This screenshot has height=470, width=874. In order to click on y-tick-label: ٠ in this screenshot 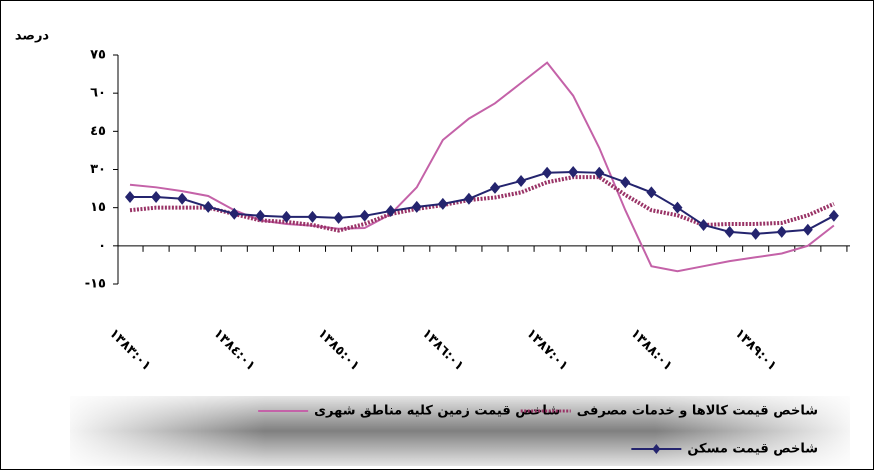, I will do `click(102, 245)`.